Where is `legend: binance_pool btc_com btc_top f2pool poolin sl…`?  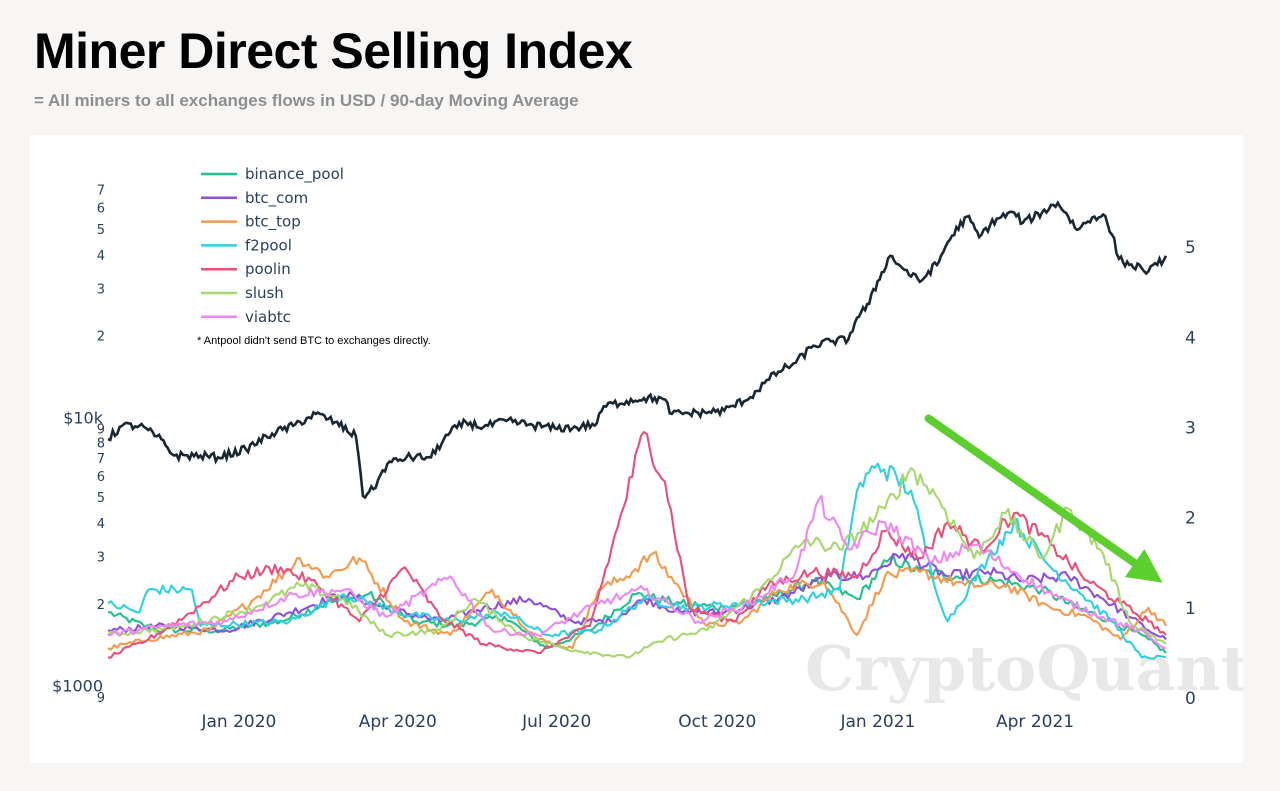 legend: binance_pool btc_com btc_top f2pool poolin sl… is located at coordinates (272, 245).